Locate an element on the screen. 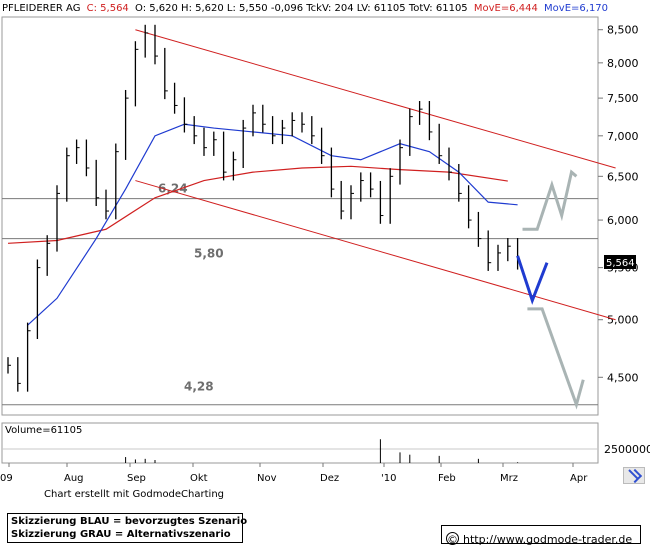  x-tick-label: Dez is located at coordinates (329, 478).